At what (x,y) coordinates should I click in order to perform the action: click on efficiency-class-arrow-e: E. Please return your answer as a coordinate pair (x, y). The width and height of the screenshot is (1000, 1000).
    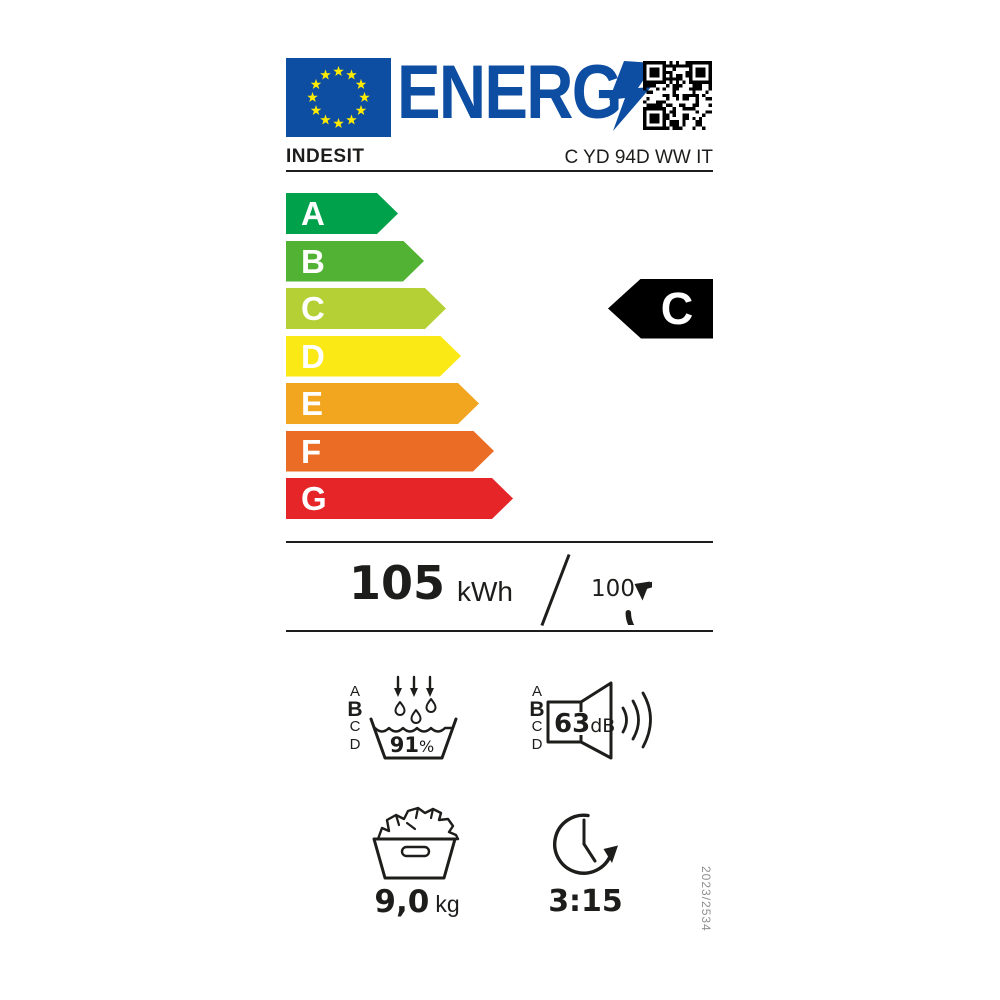
    Looking at the image, I should click on (382, 403).